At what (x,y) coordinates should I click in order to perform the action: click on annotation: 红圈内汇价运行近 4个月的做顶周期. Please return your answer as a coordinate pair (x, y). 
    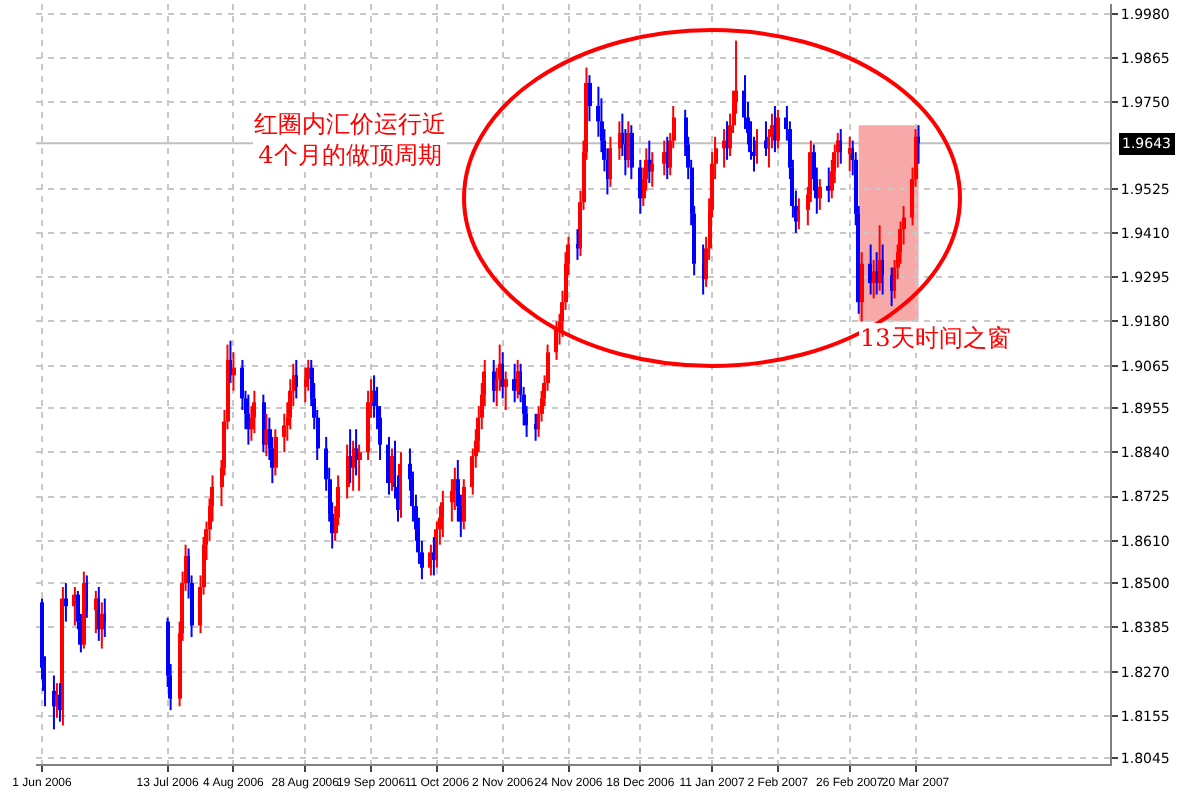
    Looking at the image, I should click on (350, 140).